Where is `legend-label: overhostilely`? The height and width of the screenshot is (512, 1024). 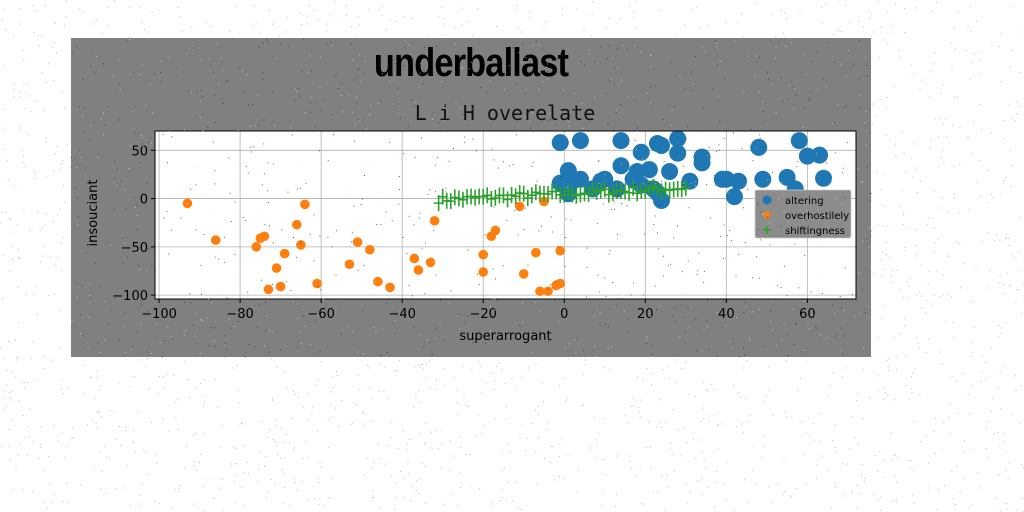
legend-label: overhostilely is located at coordinates (817, 216).